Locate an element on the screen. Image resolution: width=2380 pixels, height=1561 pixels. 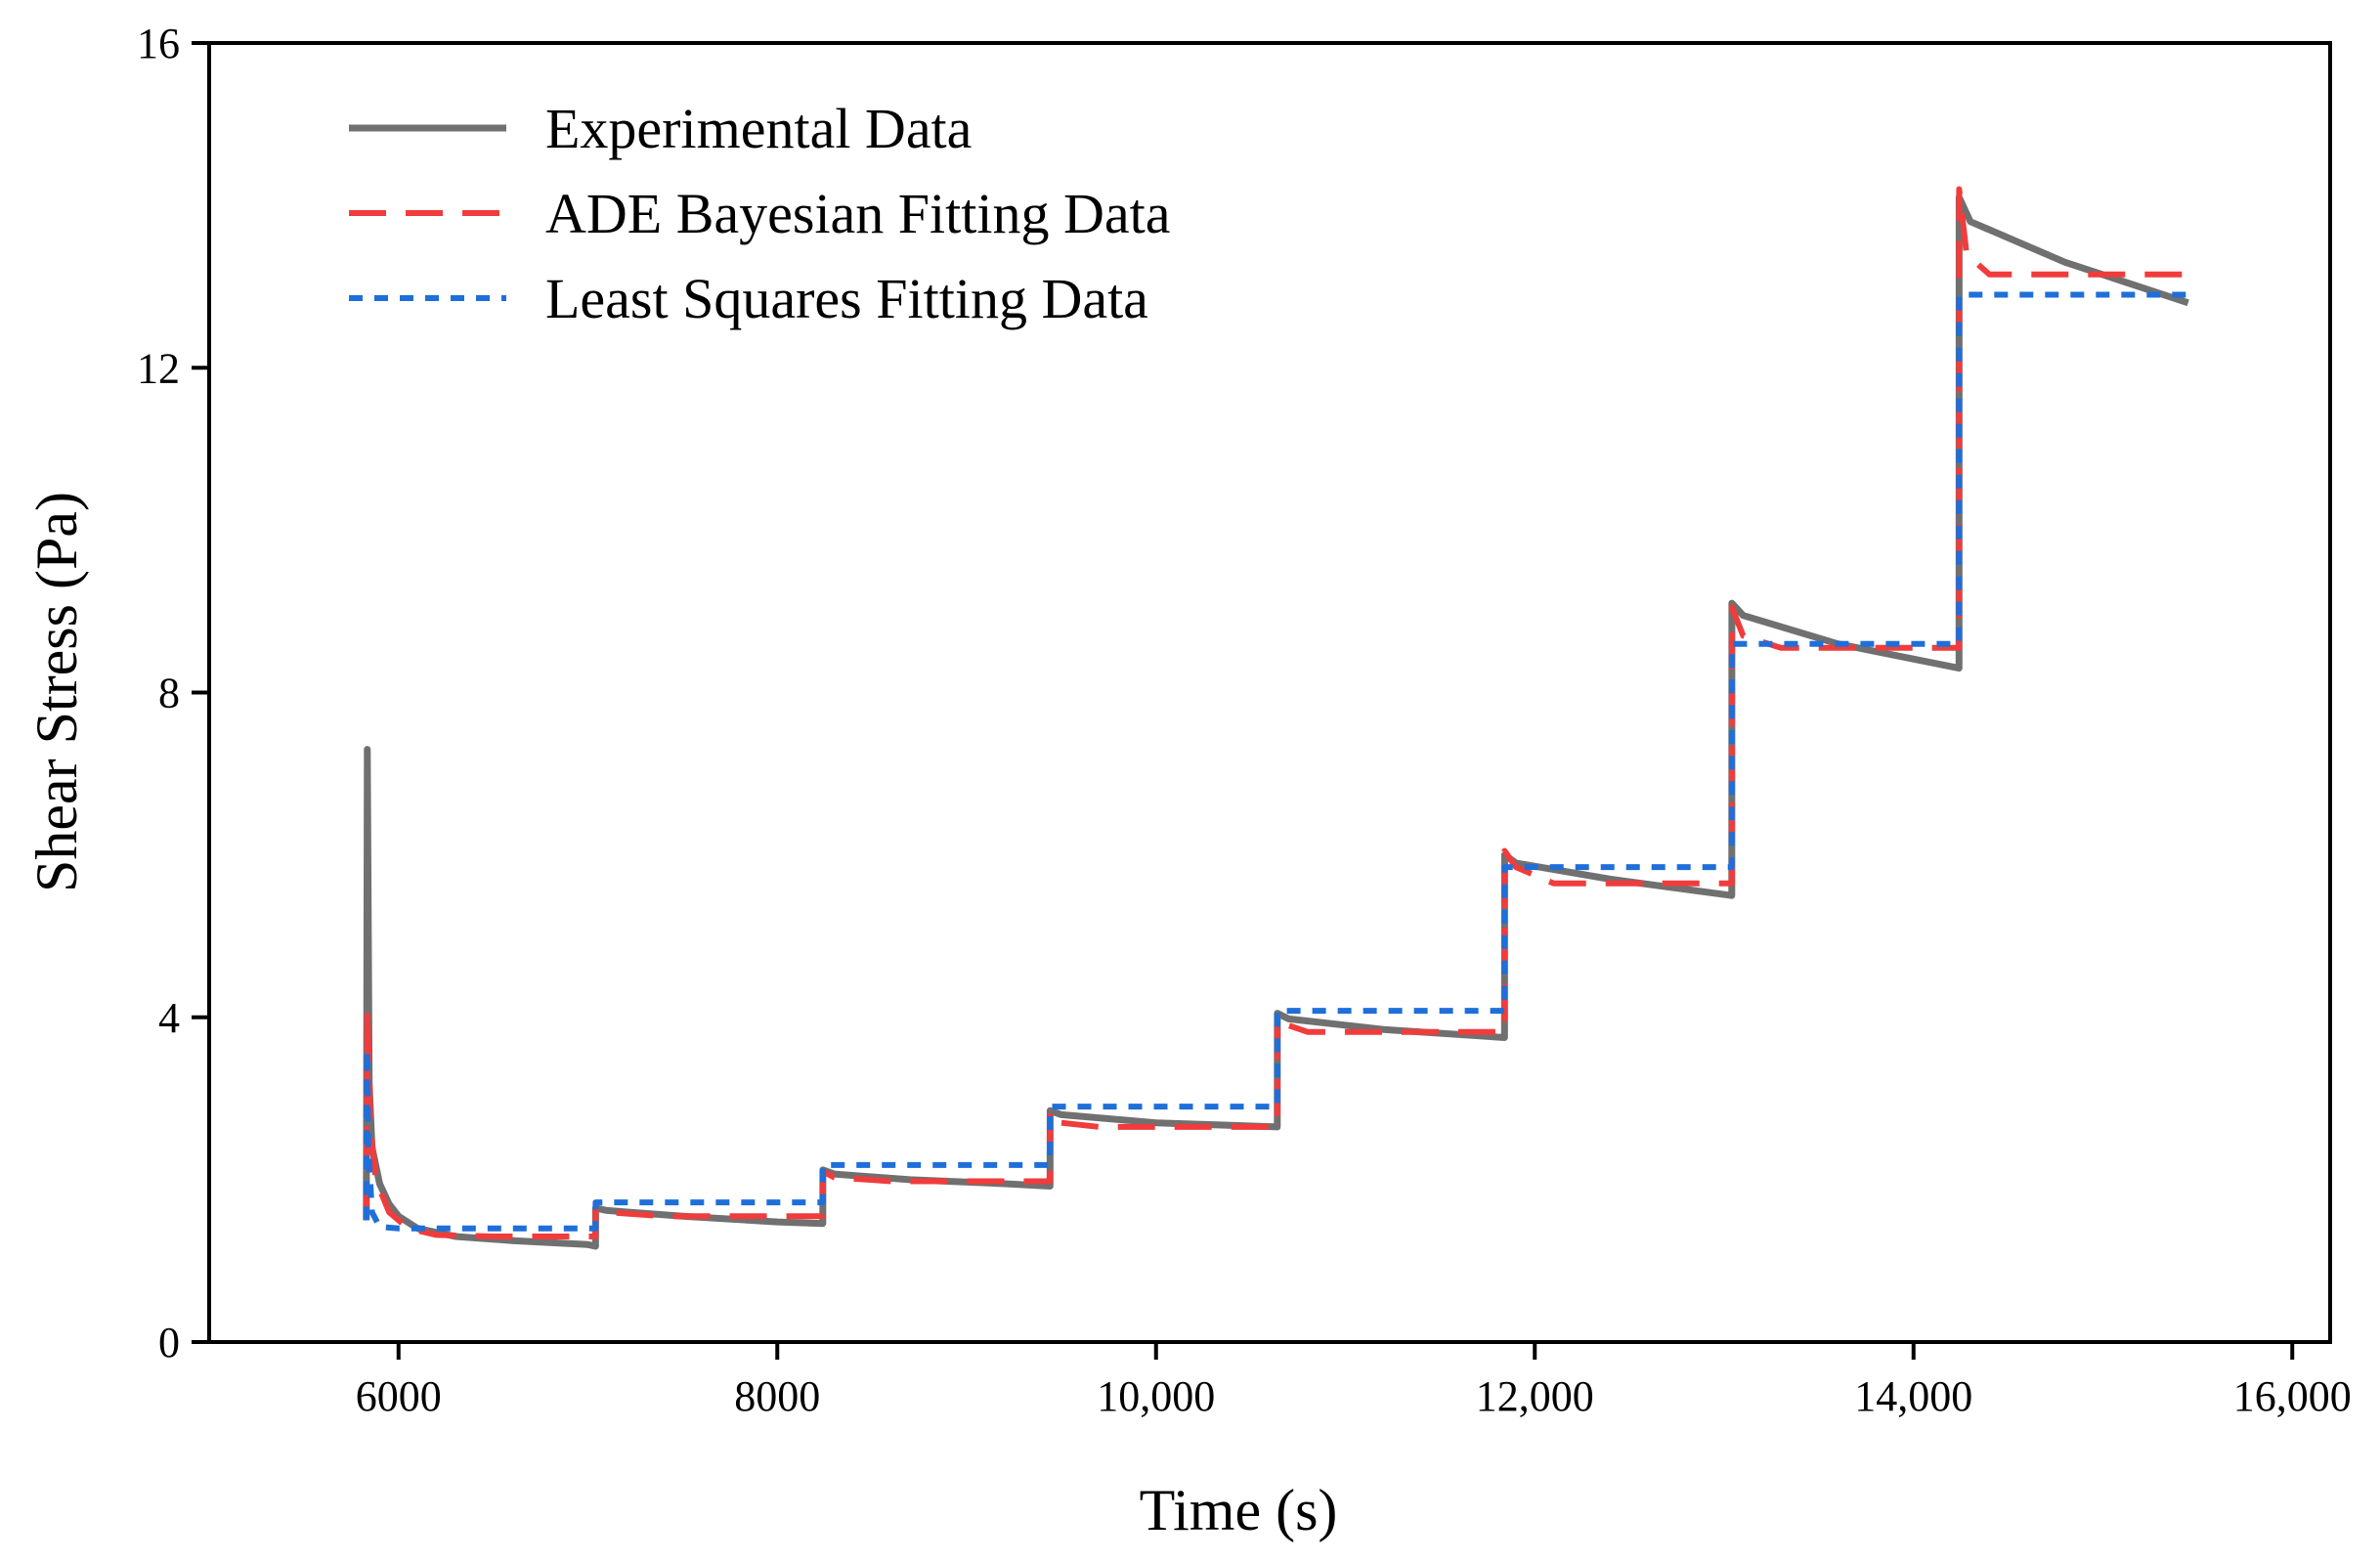
legend-label-2: ADE Bayesian Fitting Data is located at coordinates (858, 213).